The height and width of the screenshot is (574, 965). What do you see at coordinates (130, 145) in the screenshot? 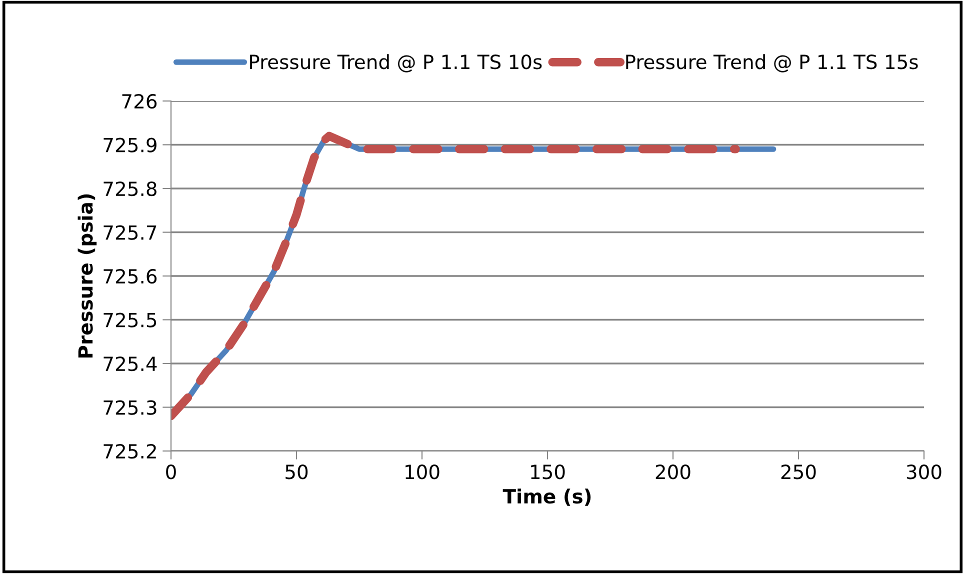
I see `y-tick-label: 725.9` at bounding box center [130, 145].